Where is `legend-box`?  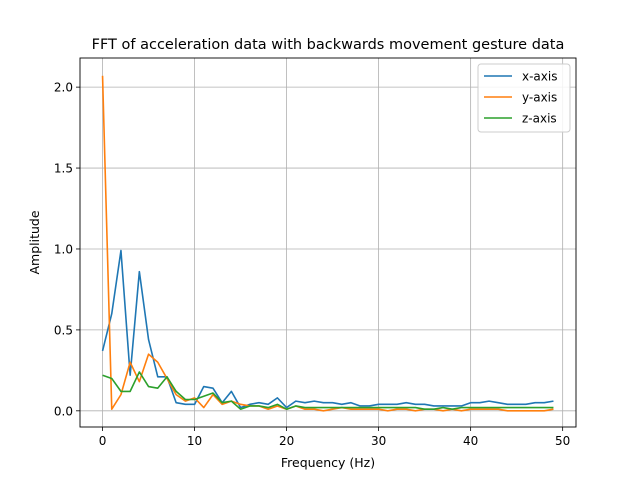 legend-box is located at coordinates (524, 98).